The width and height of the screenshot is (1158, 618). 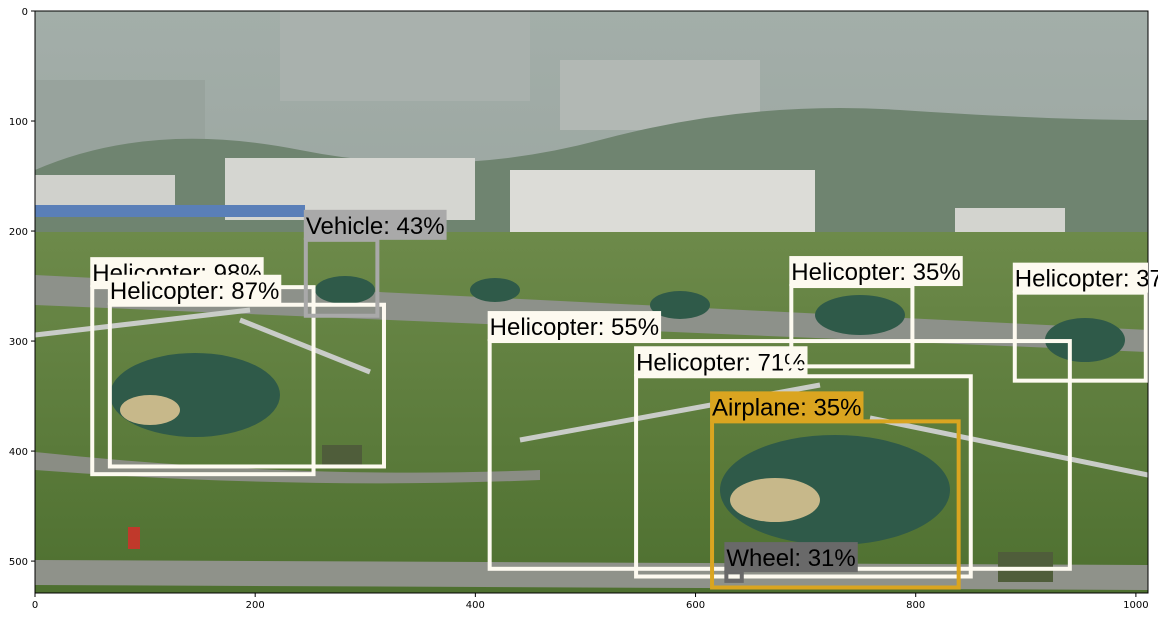 I want to click on x-tick-label: 600, so click(x=695, y=605).